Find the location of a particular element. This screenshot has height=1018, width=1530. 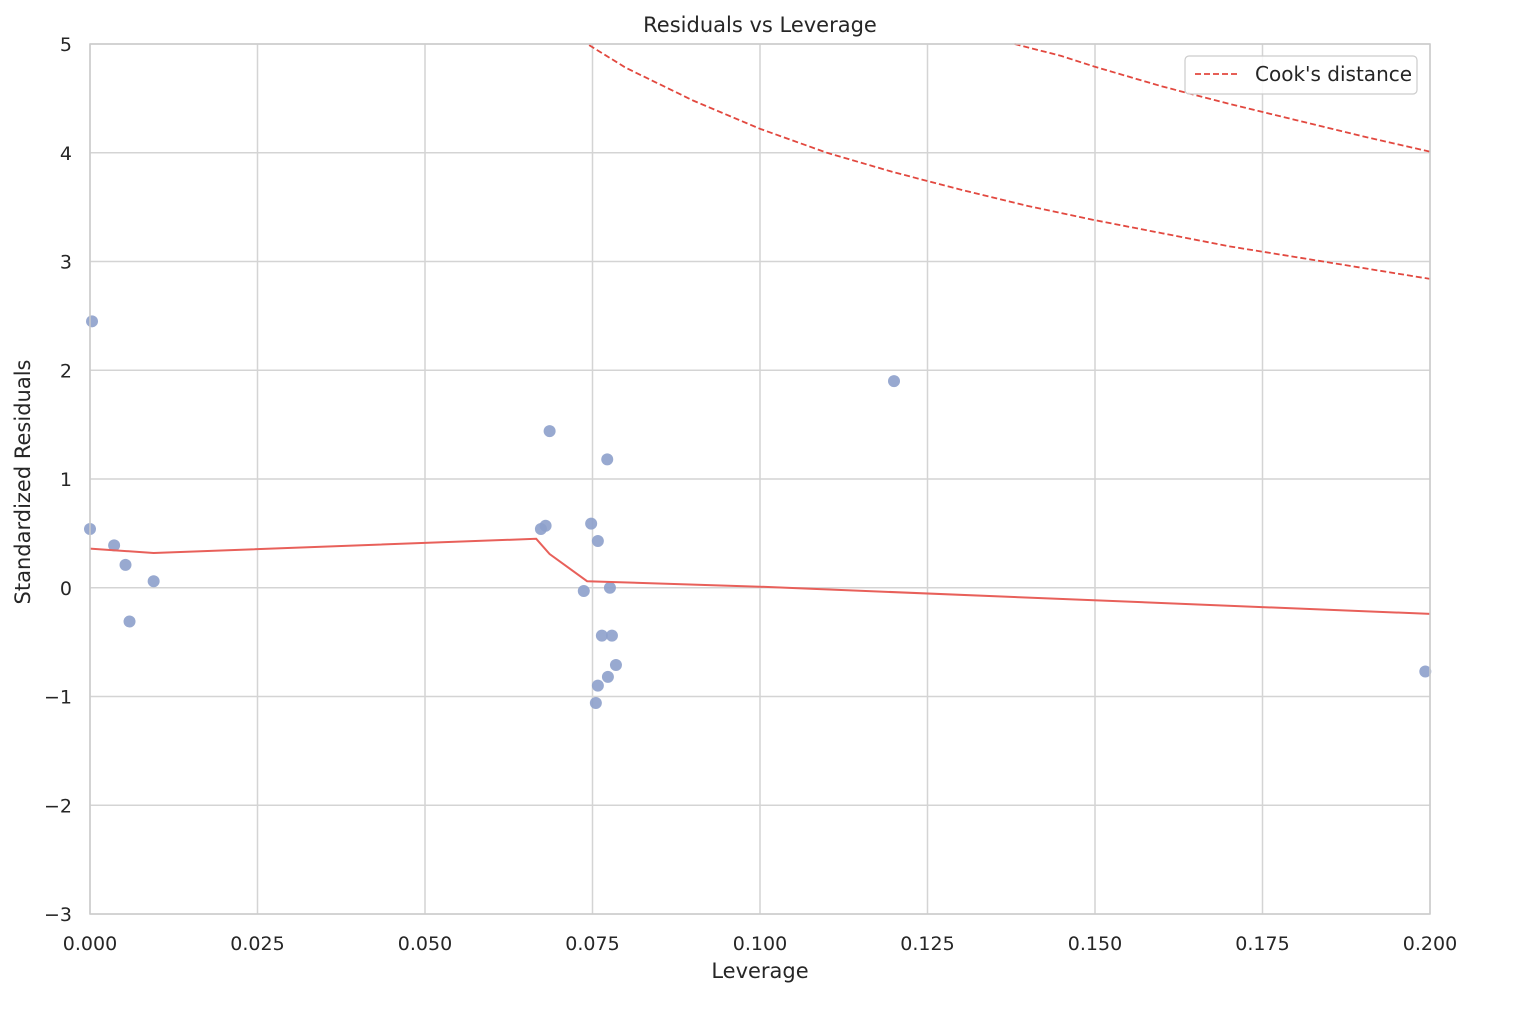

legend-box is located at coordinates (1301, 75).